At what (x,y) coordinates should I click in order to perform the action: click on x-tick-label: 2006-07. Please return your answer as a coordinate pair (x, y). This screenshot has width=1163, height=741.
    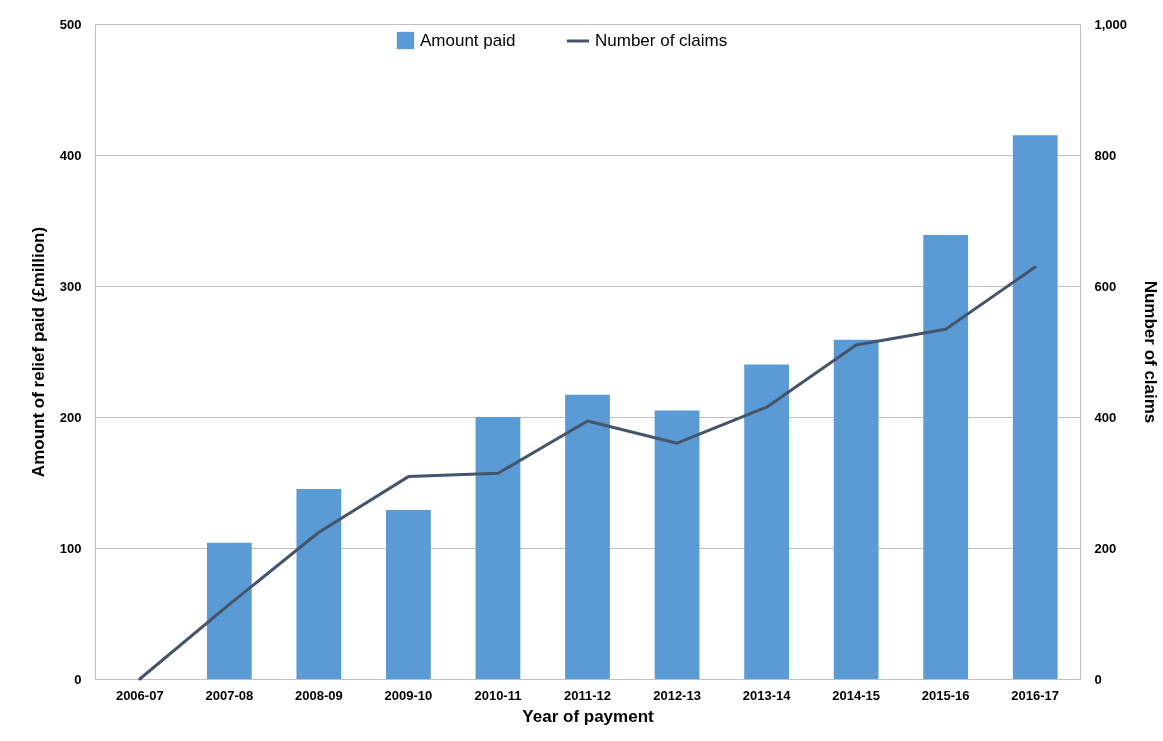
    Looking at the image, I should click on (139, 695).